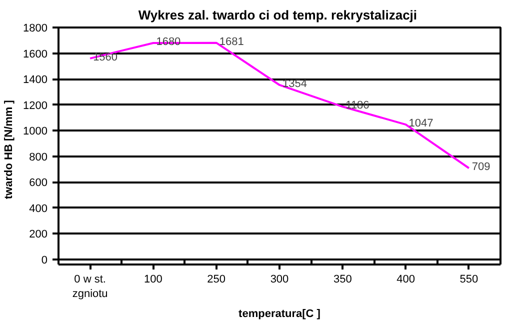 The height and width of the screenshot is (322, 530). Describe the element at coordinates (216, 280) in the screenshot. I see `x-tick-label: 250` at that location.